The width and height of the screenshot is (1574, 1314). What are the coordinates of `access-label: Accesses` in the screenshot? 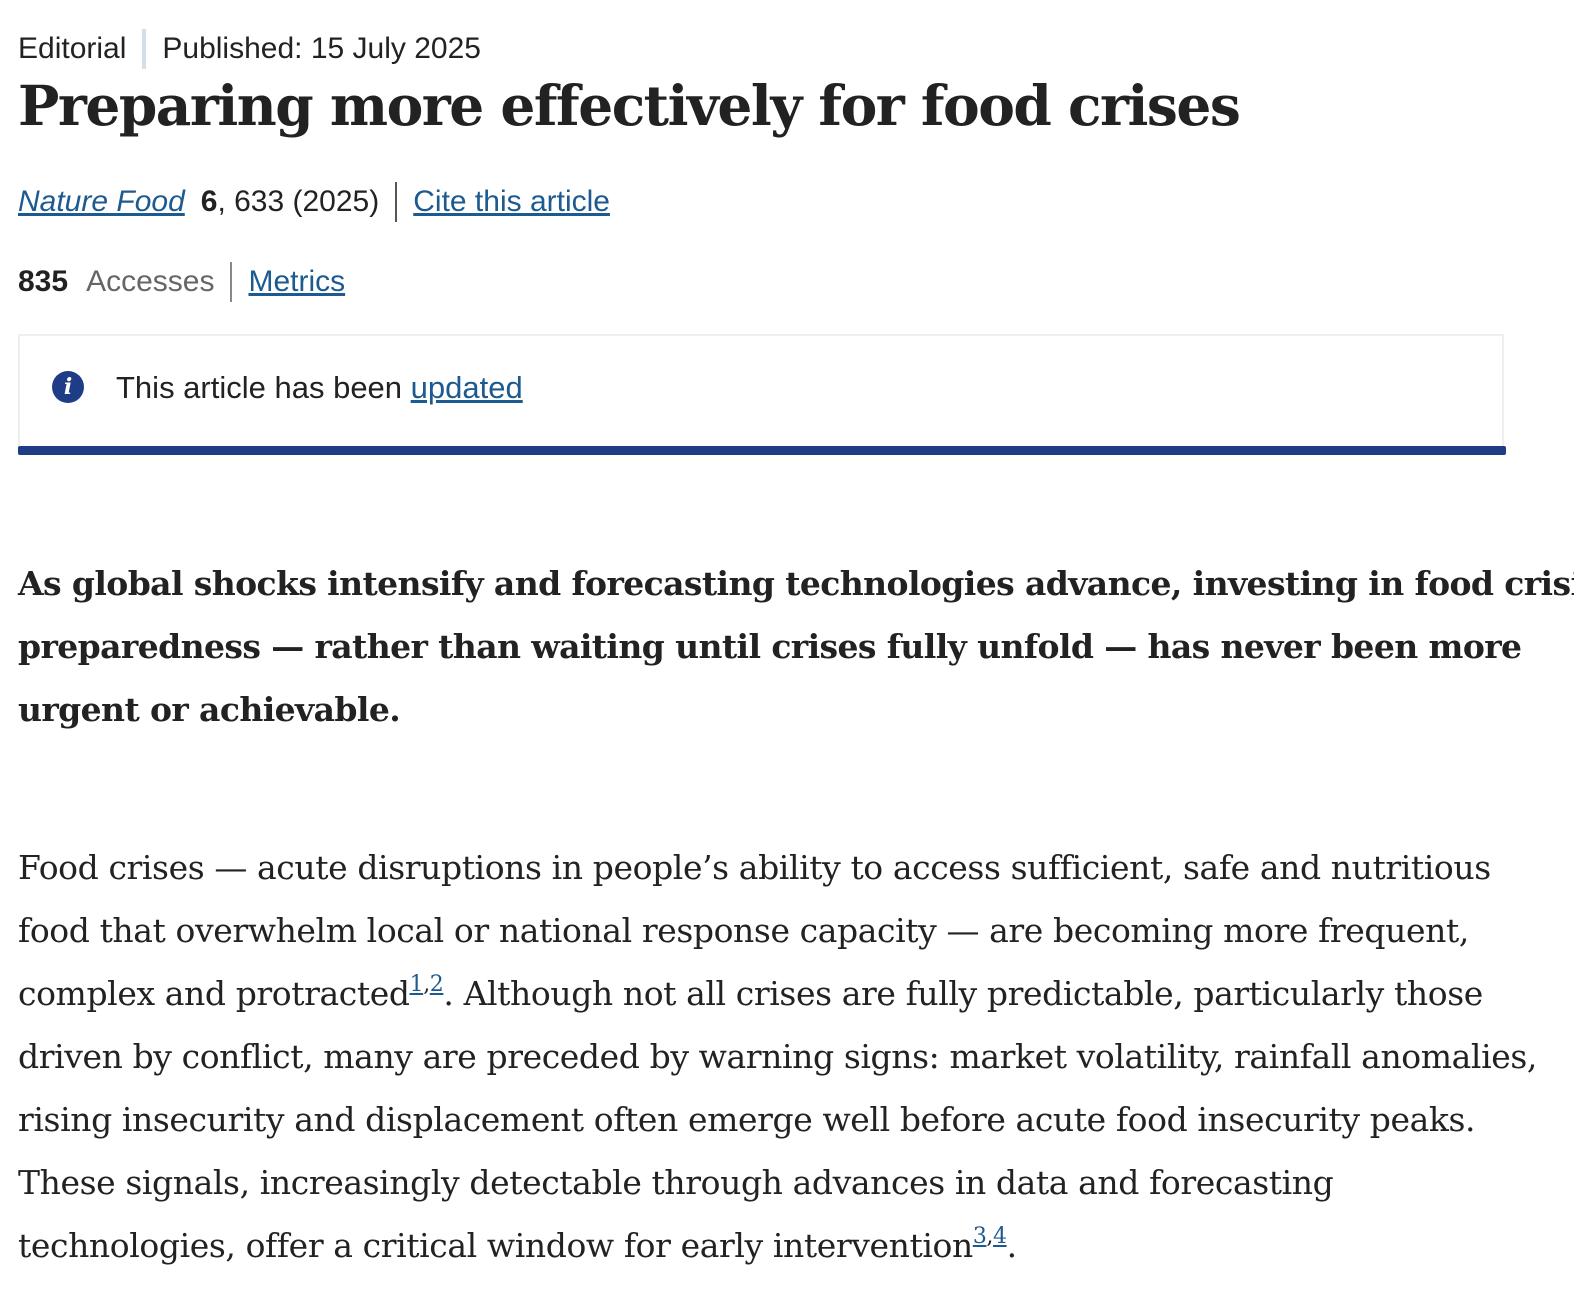 It's located at (150, 281).